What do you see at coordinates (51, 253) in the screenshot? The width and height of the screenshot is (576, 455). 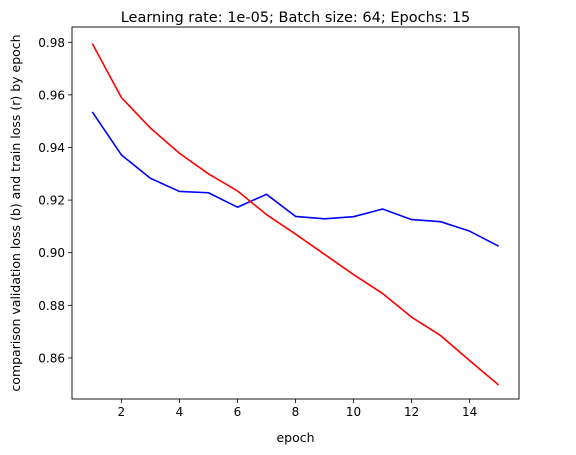 I see `y-tick-label: 0.90` at bounding box center [51, 253].